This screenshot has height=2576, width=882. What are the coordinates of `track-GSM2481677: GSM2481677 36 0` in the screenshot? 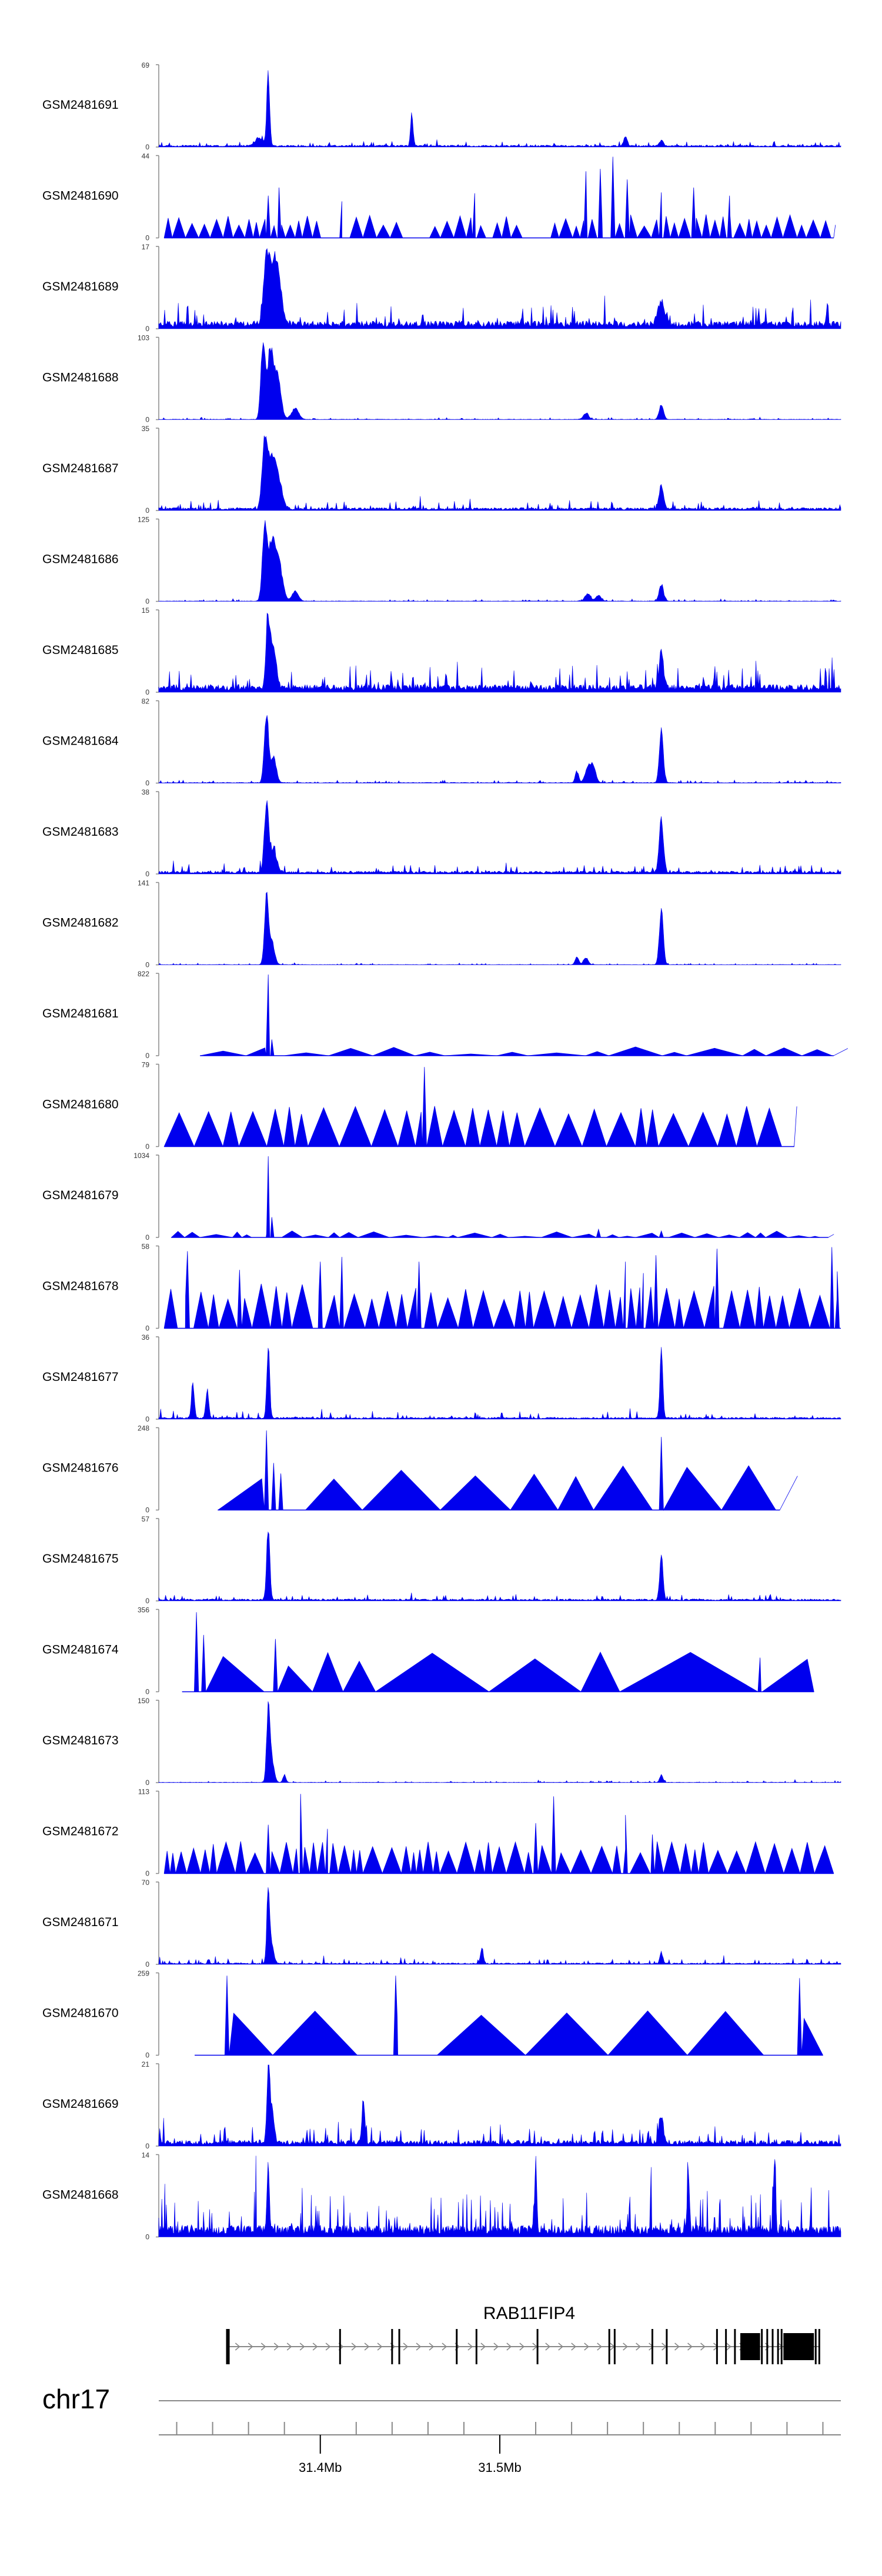 It's located at (441, 1378).